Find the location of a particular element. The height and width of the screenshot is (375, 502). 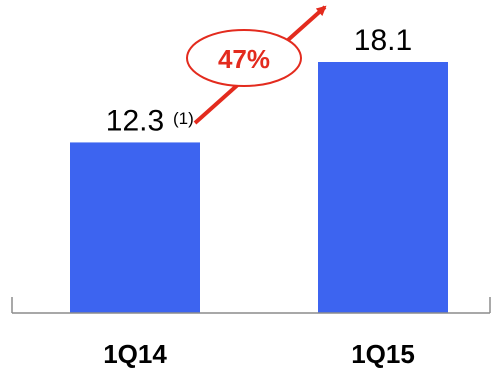

growth-ellipse is located at coordinates (244, 58).